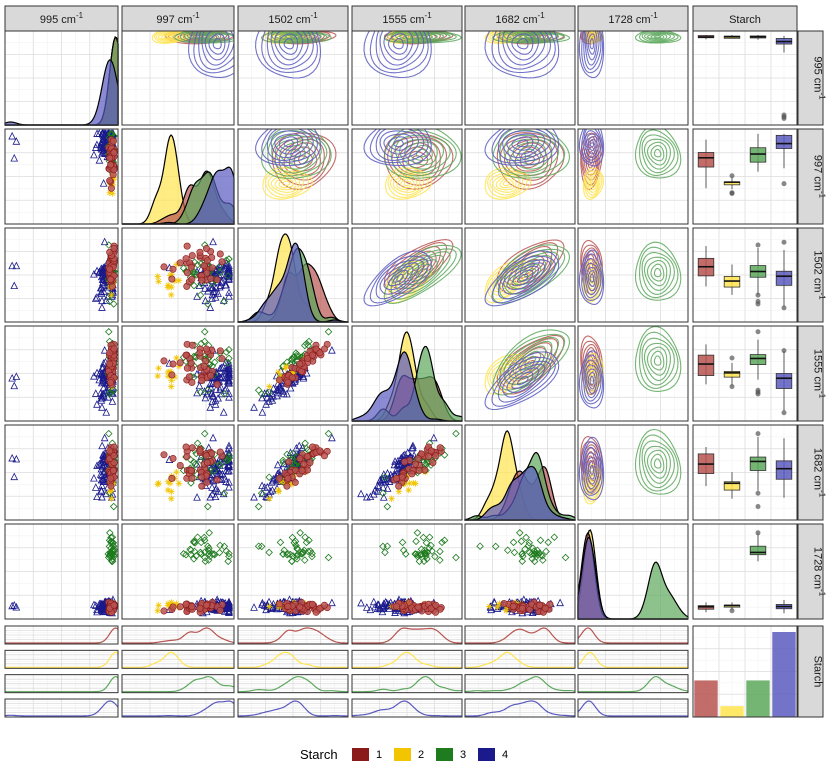 Image resolution: width=830 pixels, height=779 pixels. Describe the element at coordinates (61, 635) in the screenshot. I see `facet-density-panel-border` at that location.